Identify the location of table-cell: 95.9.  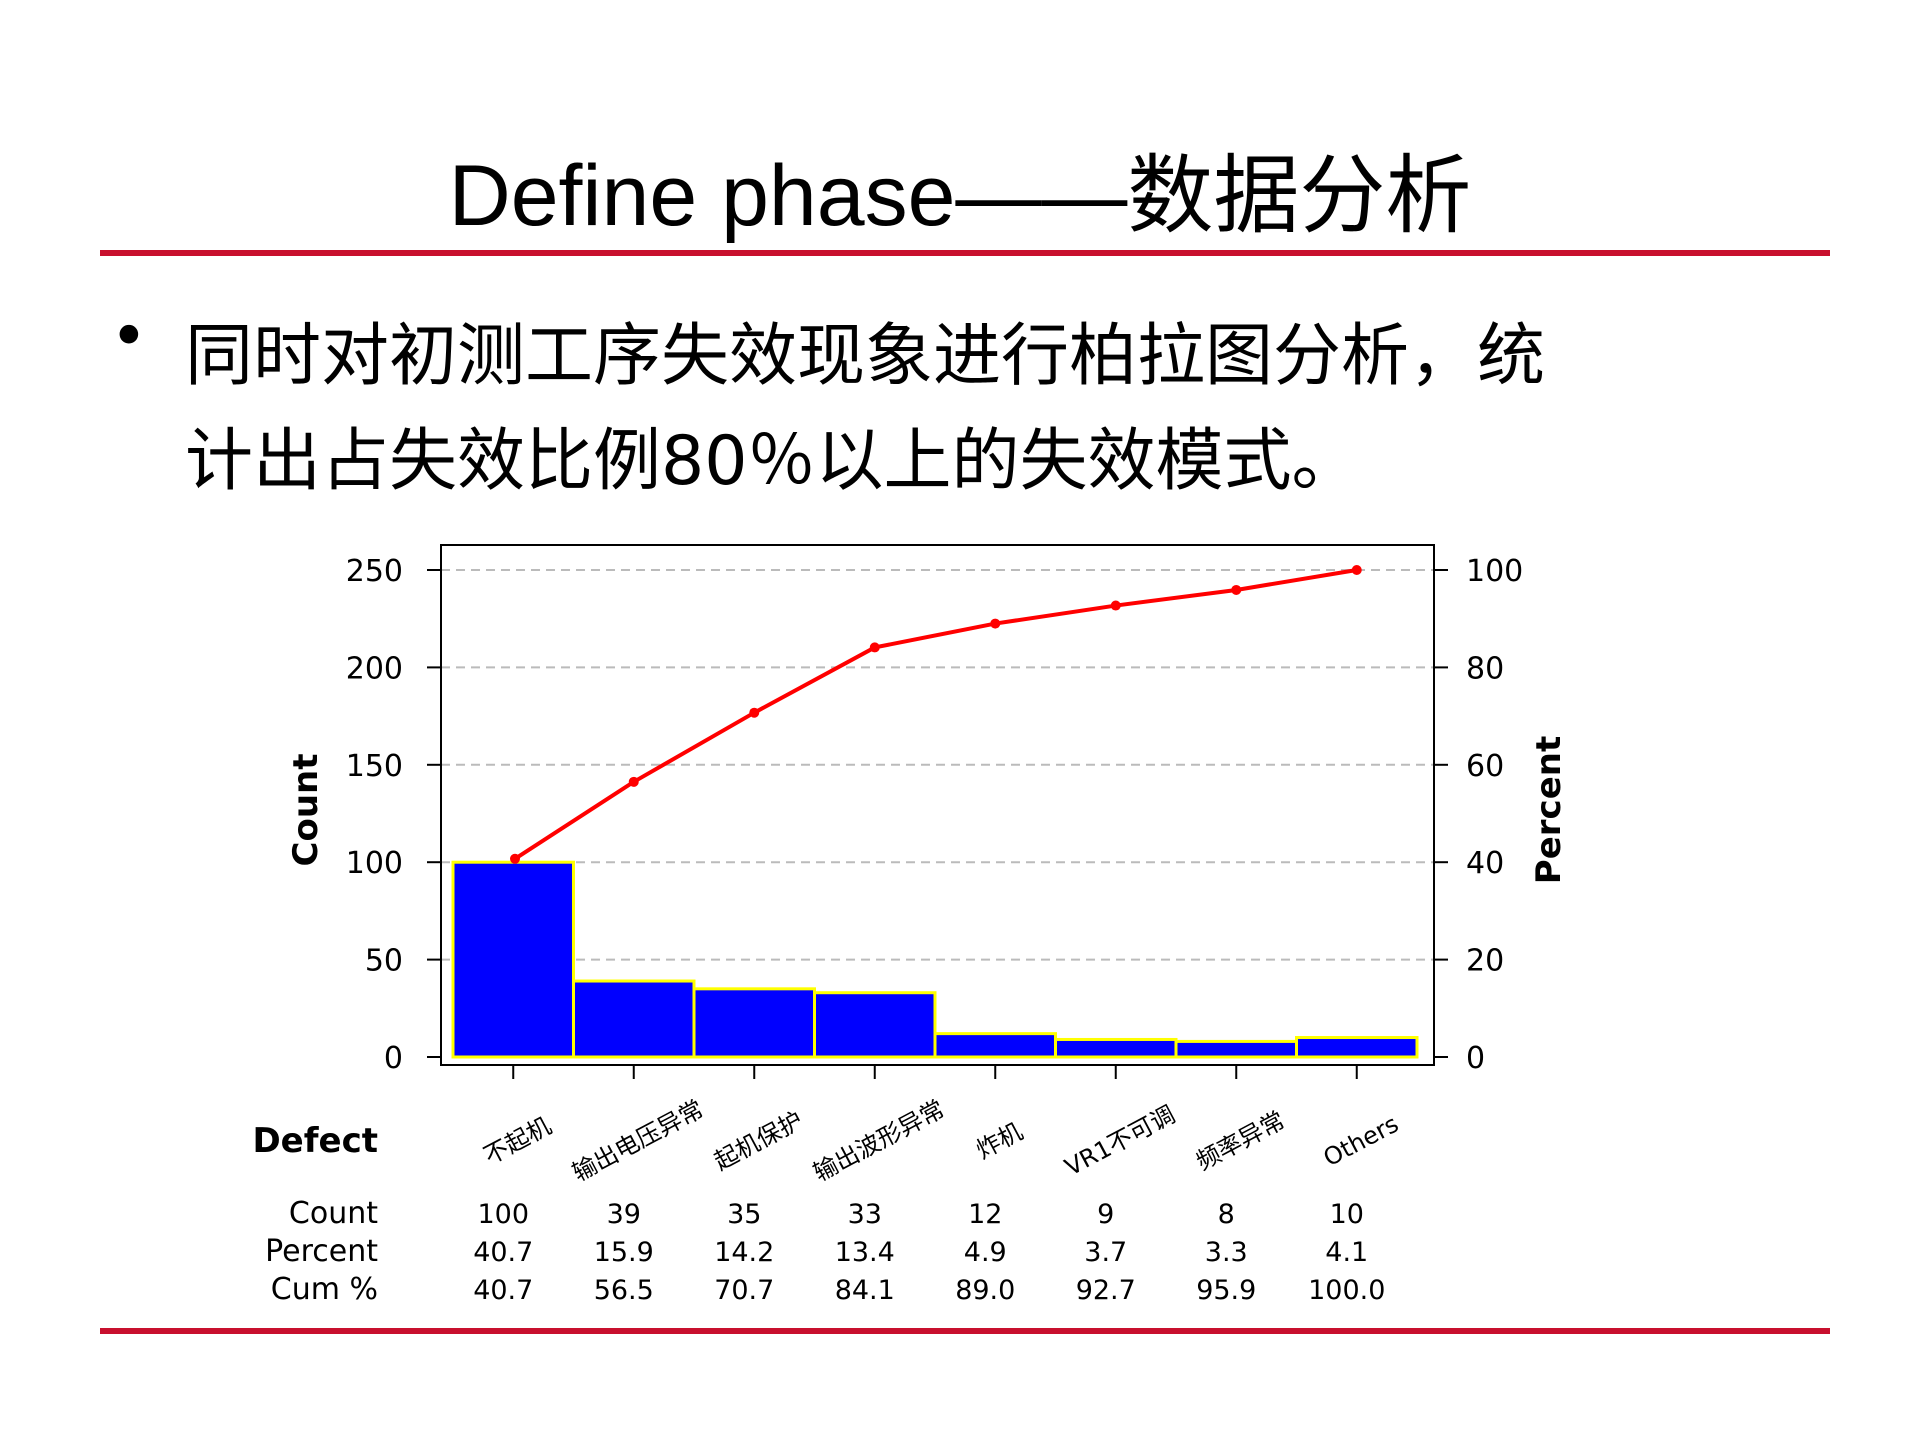
(1226, 1290).